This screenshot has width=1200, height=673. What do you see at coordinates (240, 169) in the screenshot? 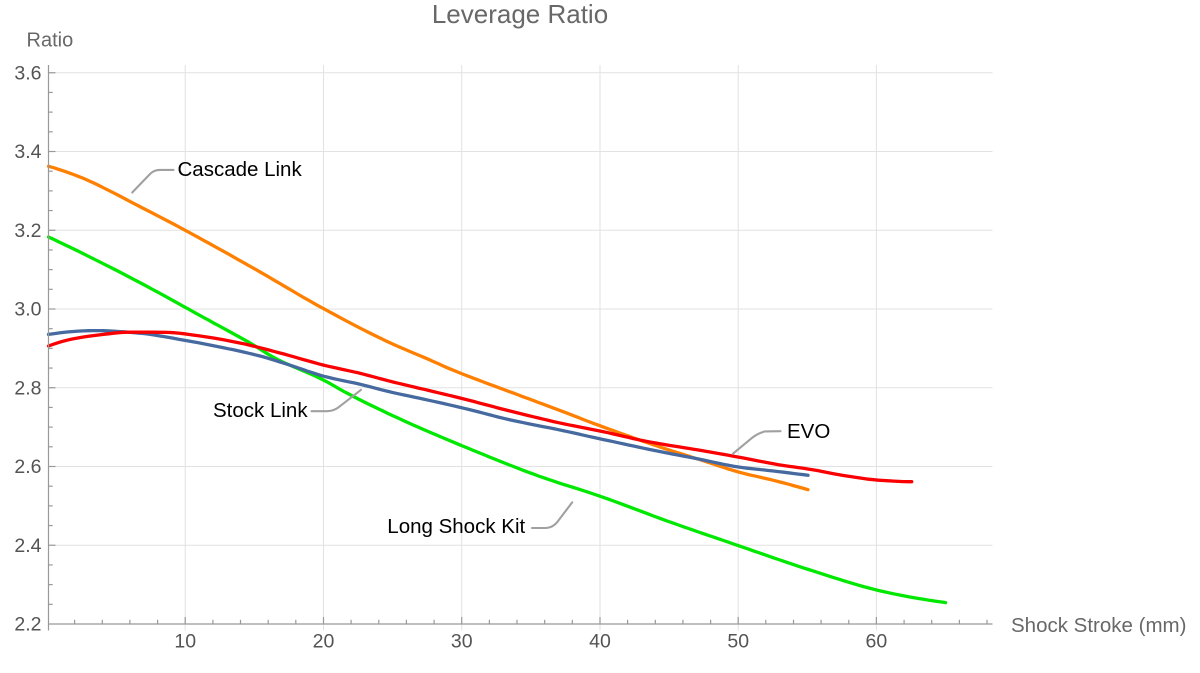
I see `svg-text: Cascade Link` at bounding box center [240, 169].